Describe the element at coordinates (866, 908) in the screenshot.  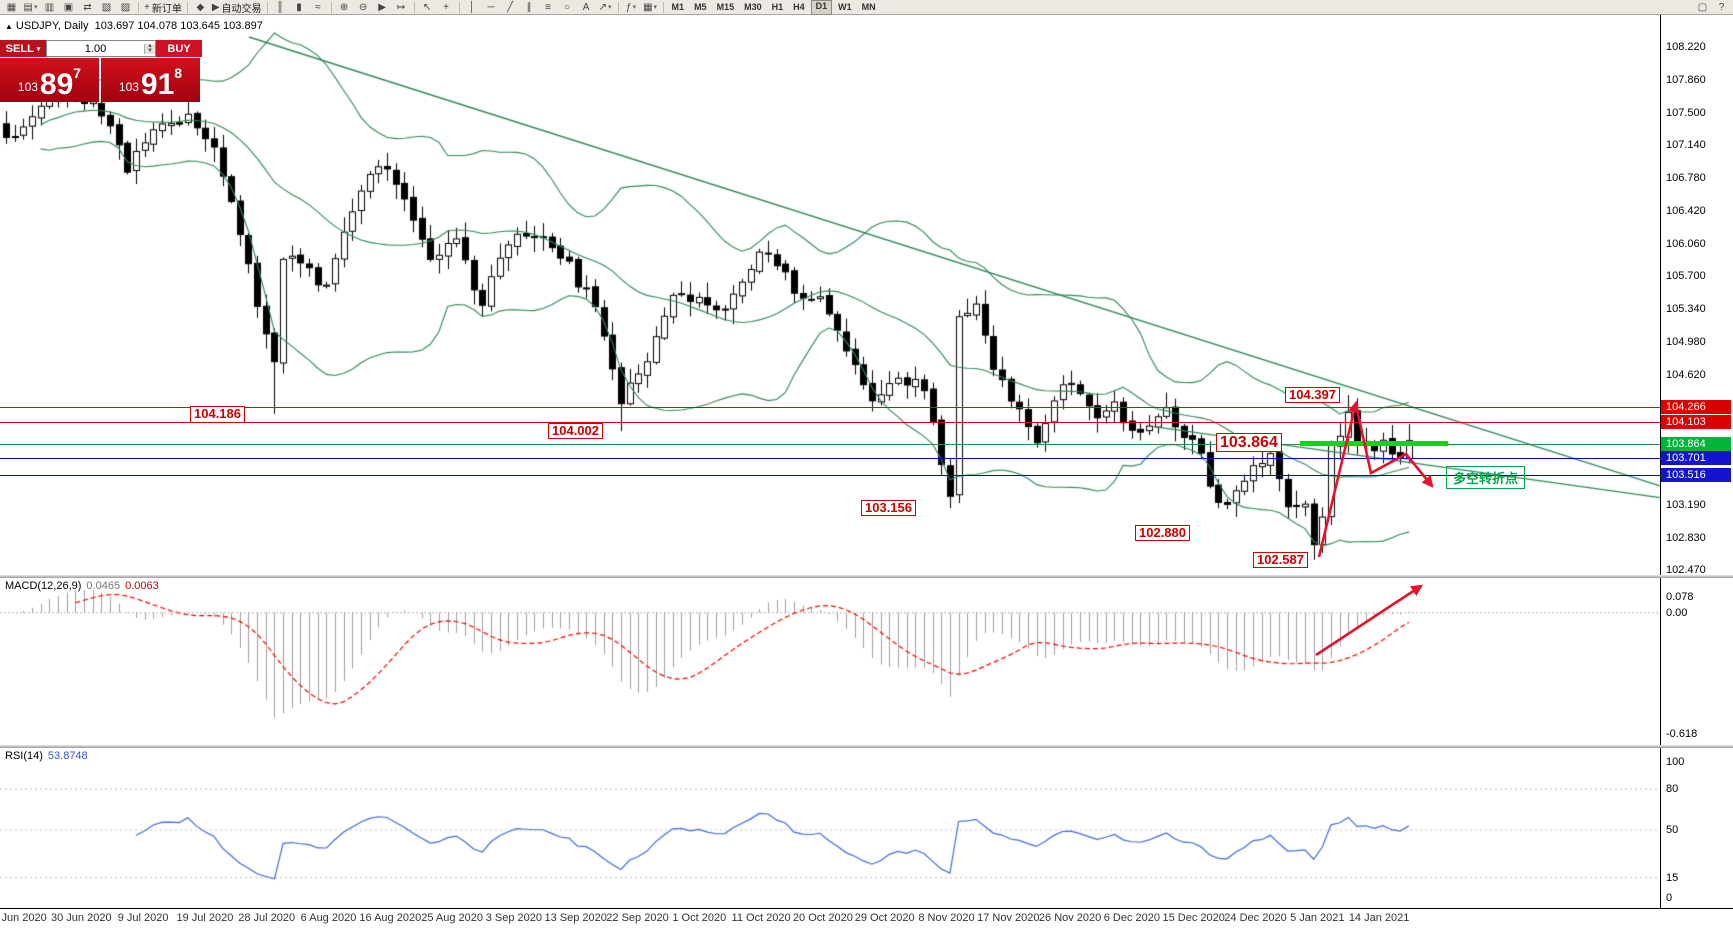
I see `date-axis-line` at that location.